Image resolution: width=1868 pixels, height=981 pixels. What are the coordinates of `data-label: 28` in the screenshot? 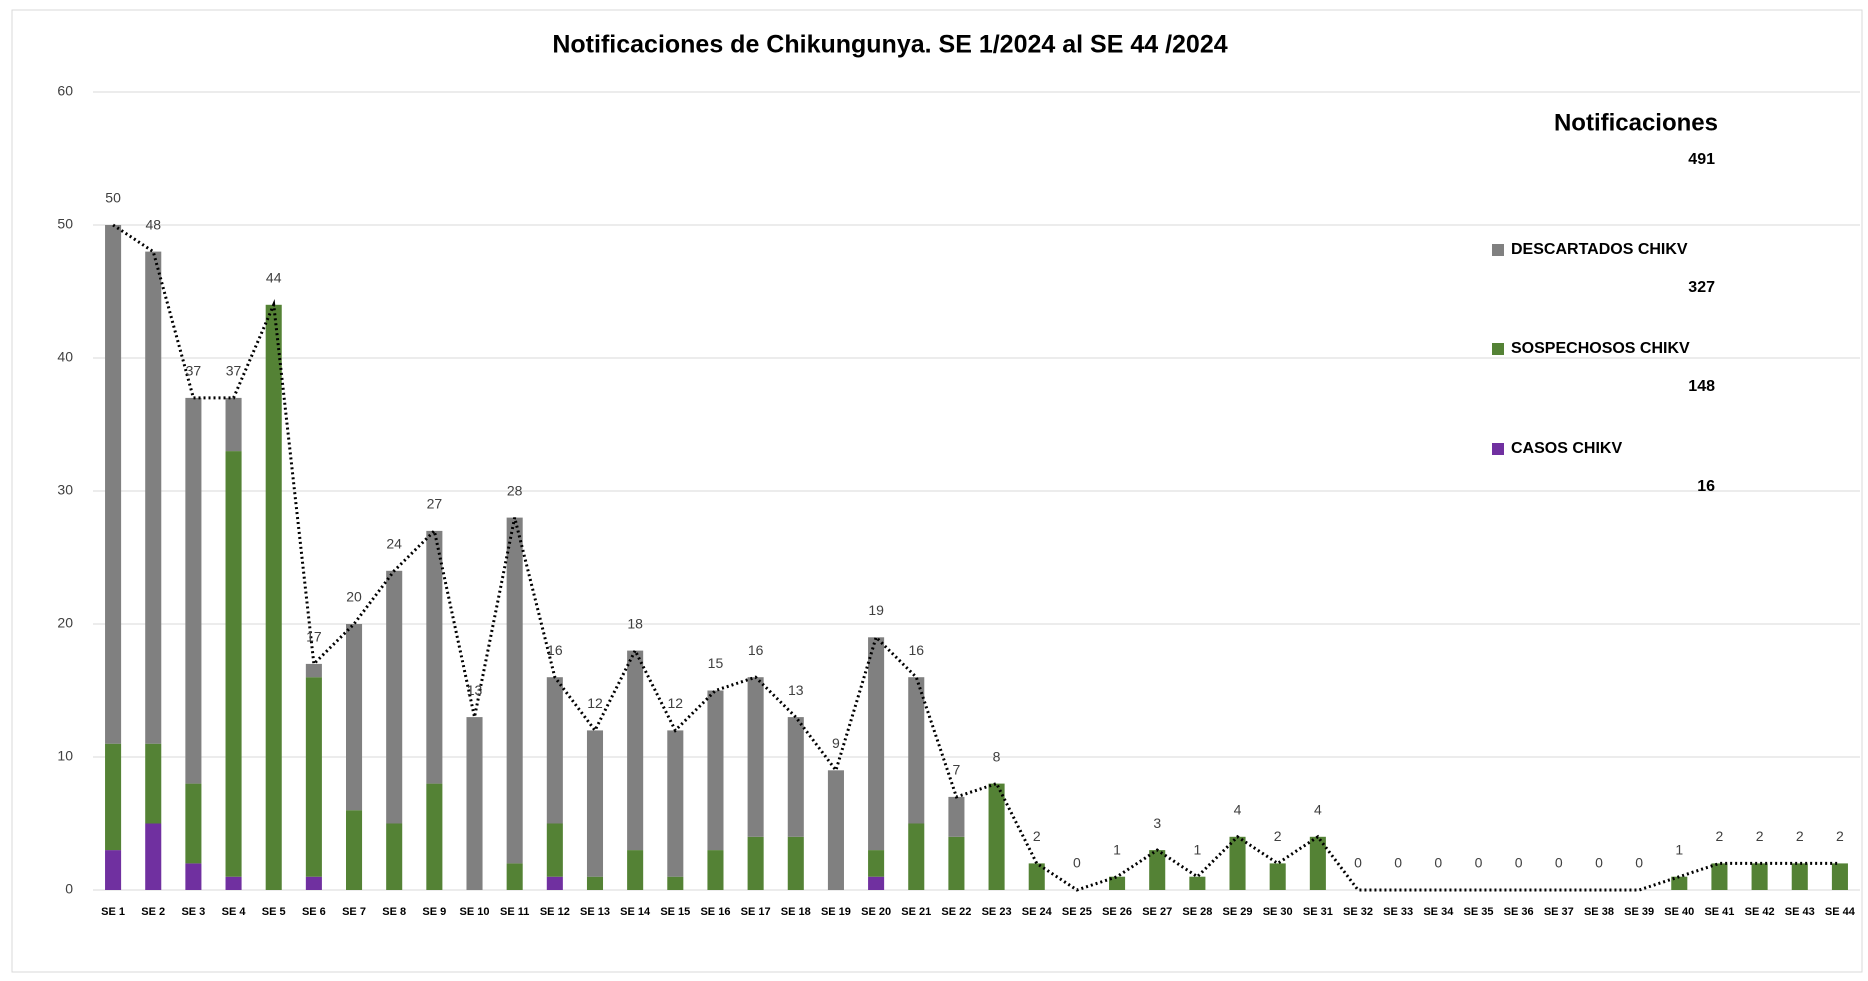 It's located at (515, 490).